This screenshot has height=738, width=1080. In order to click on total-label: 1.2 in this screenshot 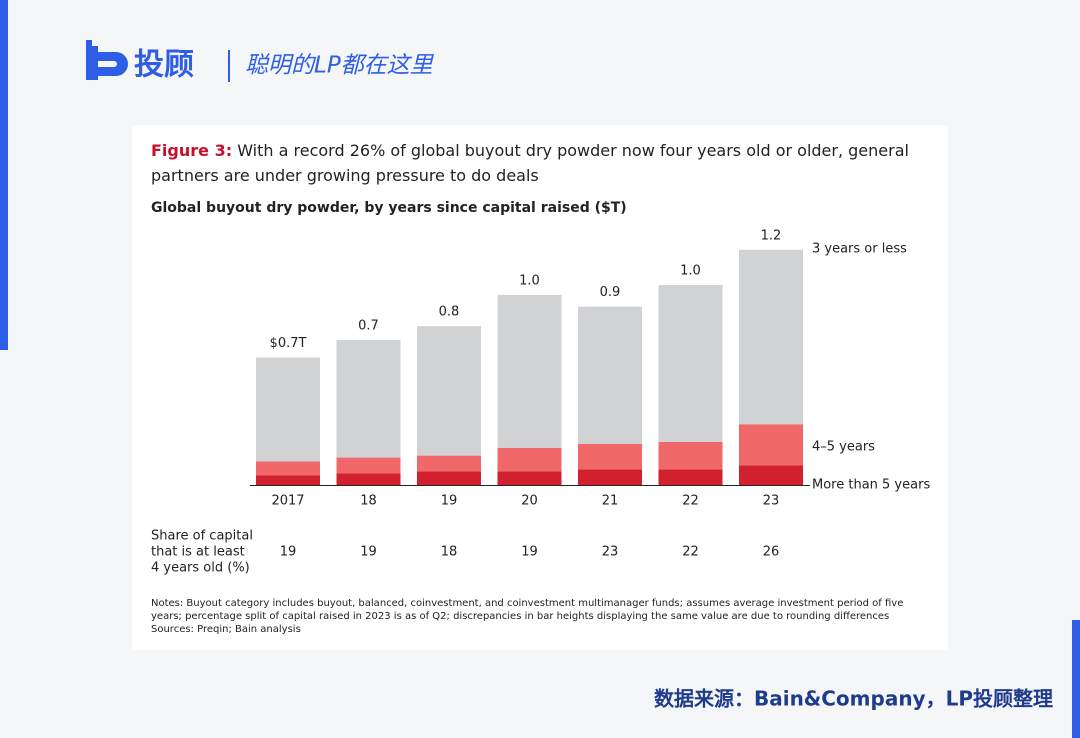, I will do `click(771, 235)`.